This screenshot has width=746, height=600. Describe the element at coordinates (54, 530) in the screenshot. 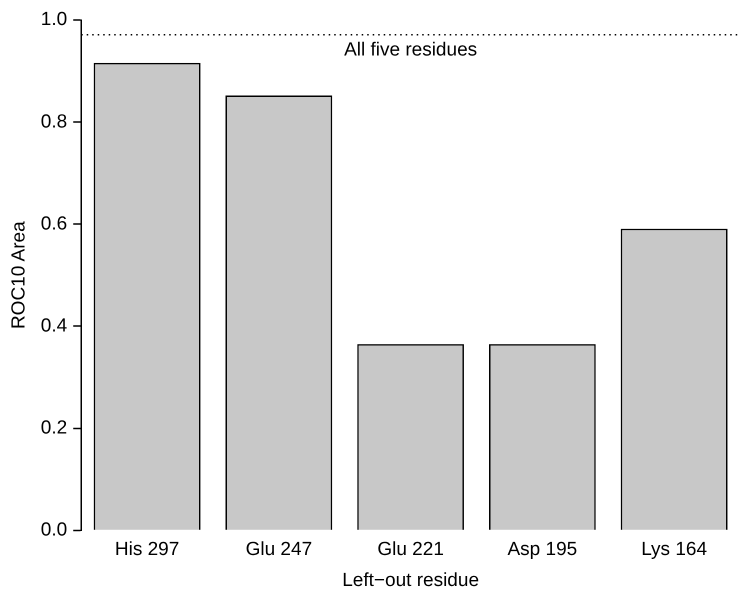

I see `y-tick-label: 0.0` at that location.